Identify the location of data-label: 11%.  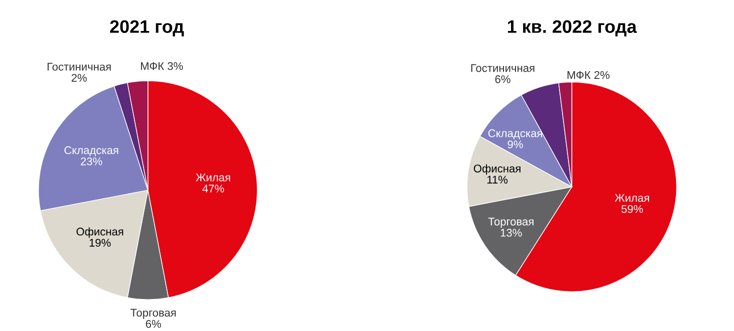
(497, 180).